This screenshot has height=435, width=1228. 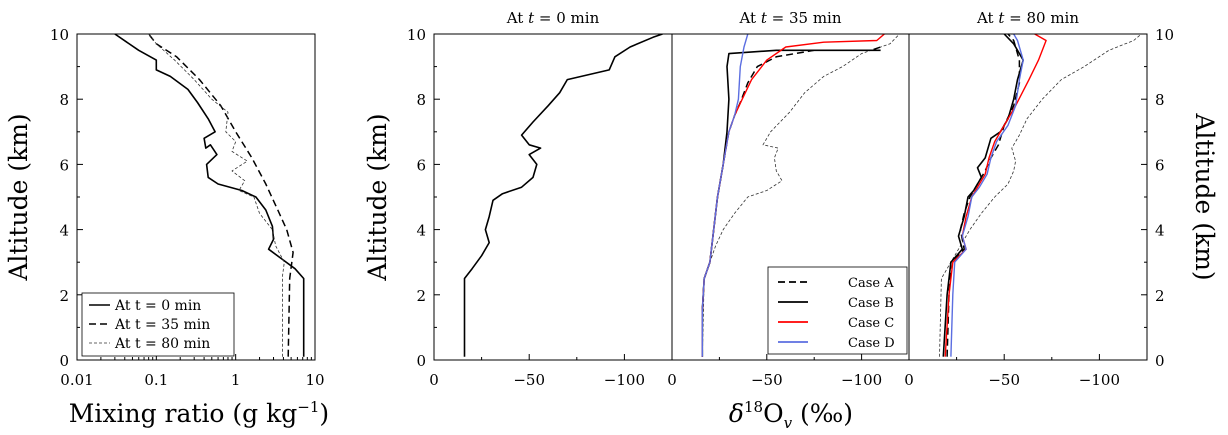 What do you see at coordinates (871, 343) in the screenshot?
I see `legend-label: Case D` at bounding box center [871, 343].